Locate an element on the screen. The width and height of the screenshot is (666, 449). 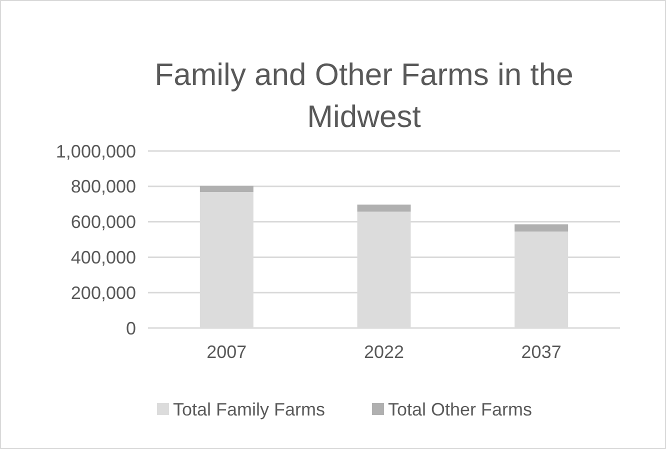
y-tick-label: 1,000,000 is located at coordinates (96, 151).